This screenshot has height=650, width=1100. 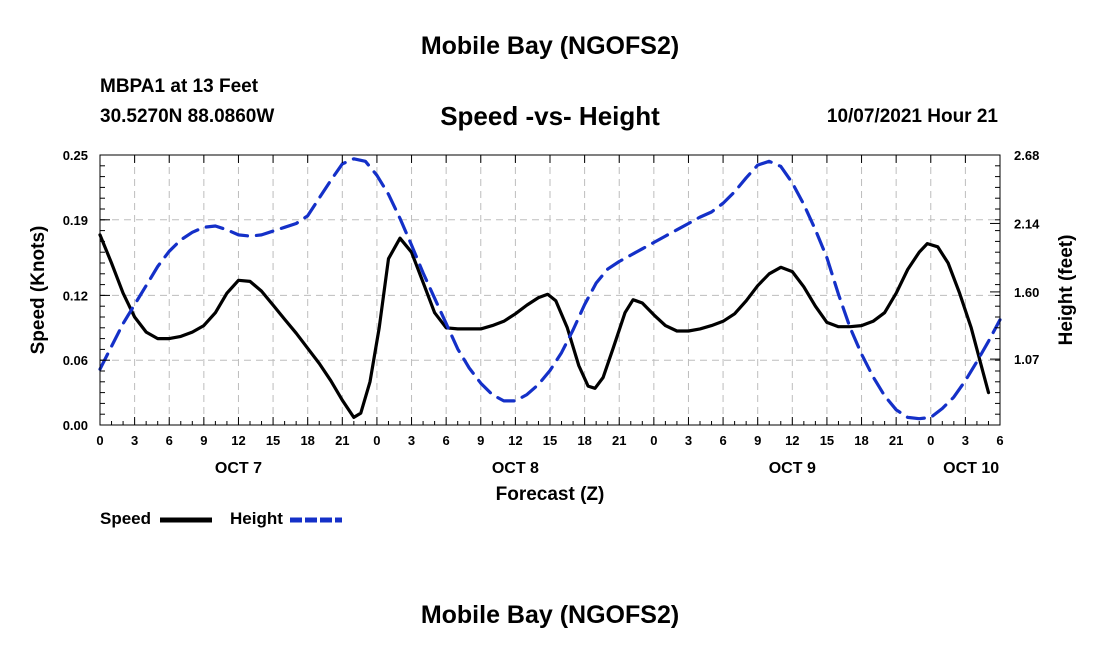 I want to click on footer-title: Mobile Bay (NGOFS2), so click(x=550, y=615).